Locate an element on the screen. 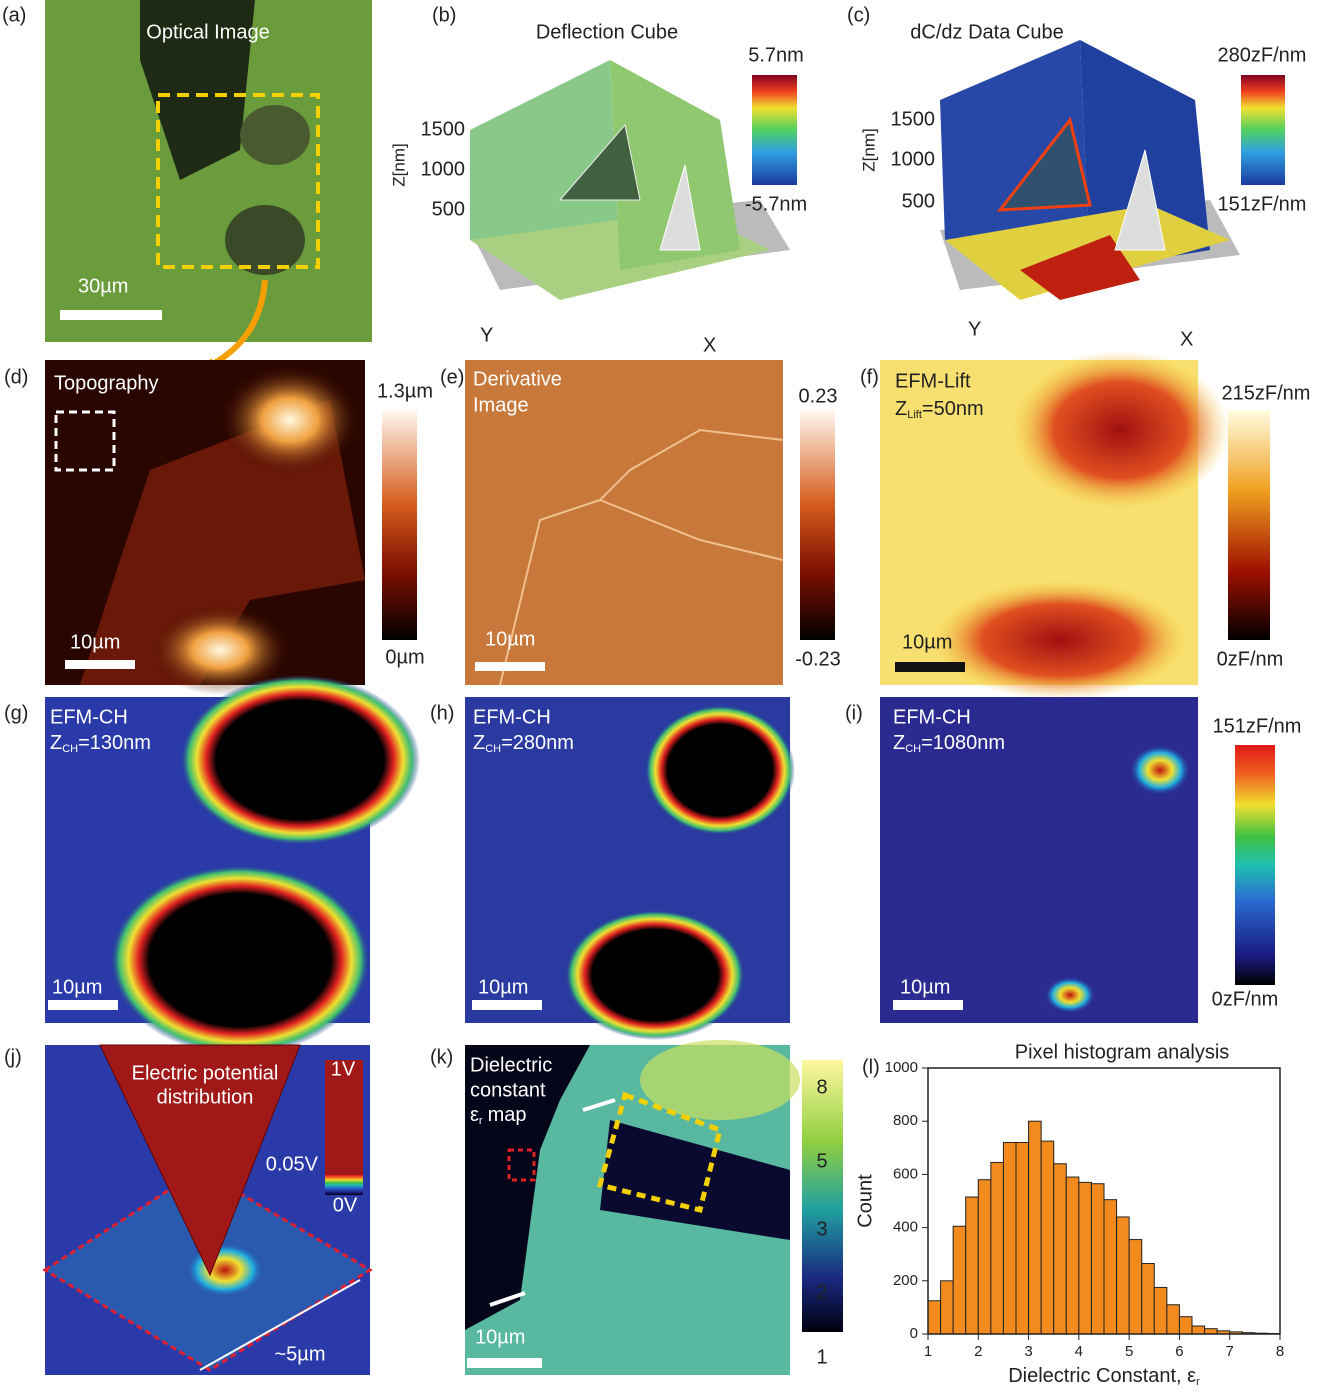  x-tick-label: 1 is located at coordinates (928, 1351).